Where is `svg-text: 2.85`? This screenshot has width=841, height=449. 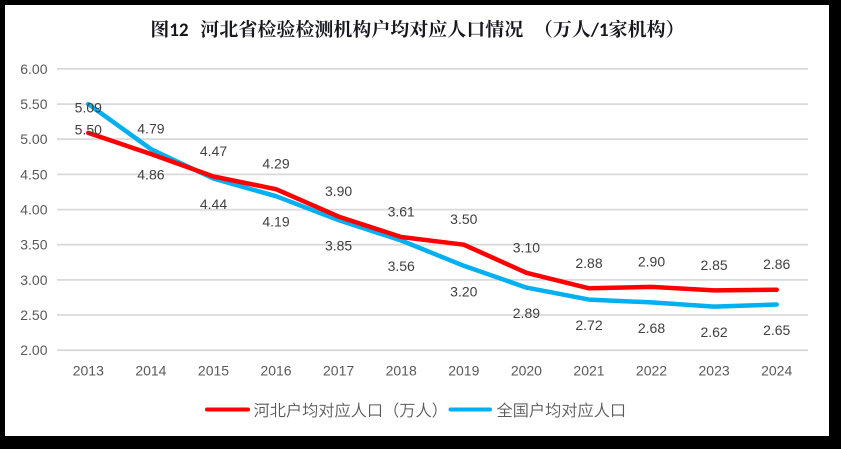
svg-text: 2.85 is located at coordinates (713, 265).